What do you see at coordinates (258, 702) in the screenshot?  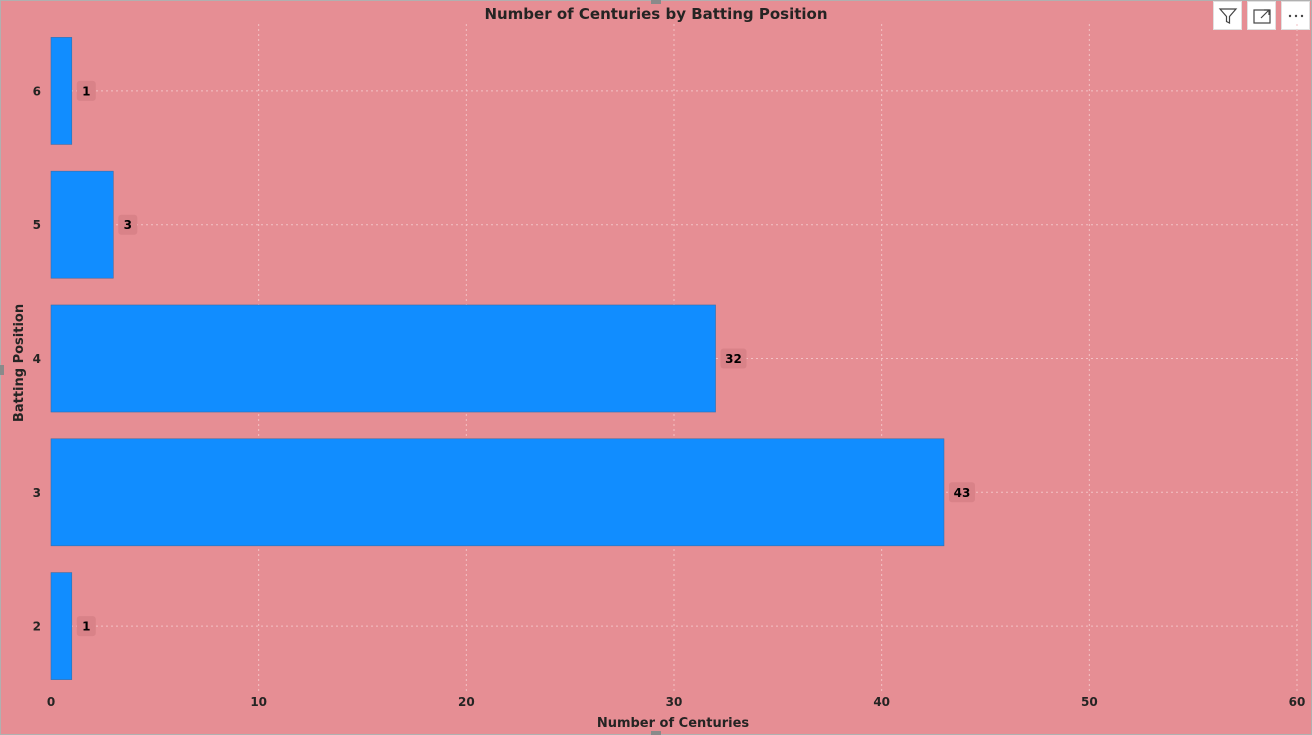 I see `x-tick-label: 10` at bounding box center [258, 702].